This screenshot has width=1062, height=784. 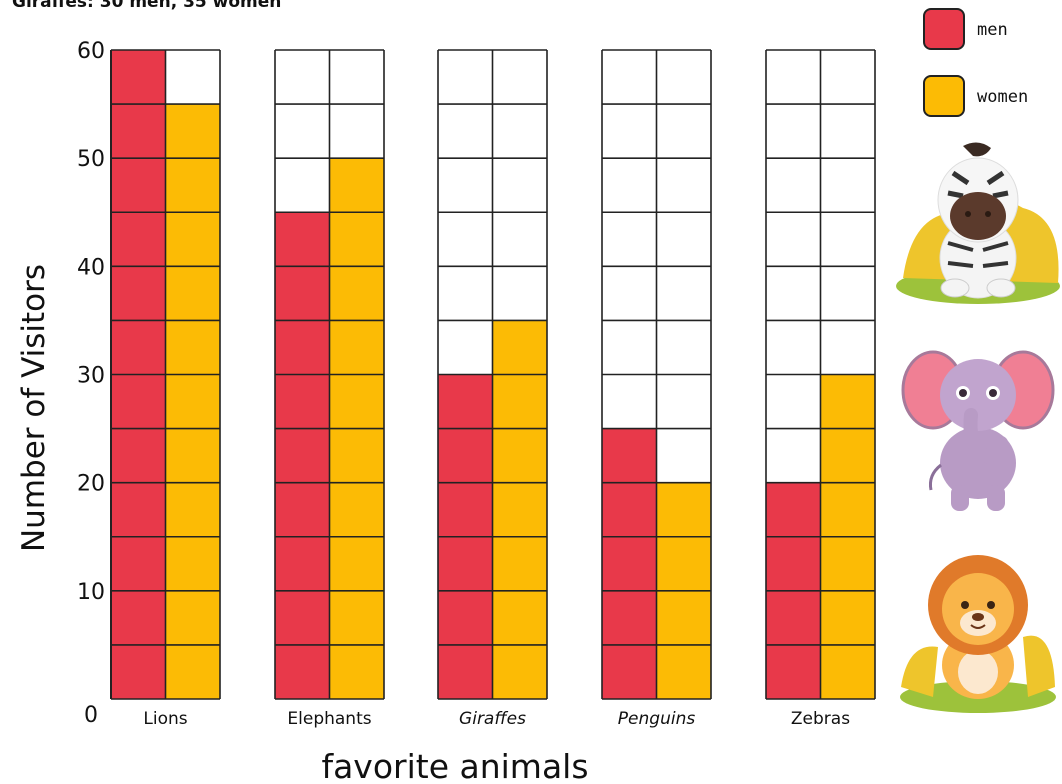 What do you see at coordinates (91, 51) in the screenshot?
I see `y-tick-label: 60` at bounding box center [91, 51].